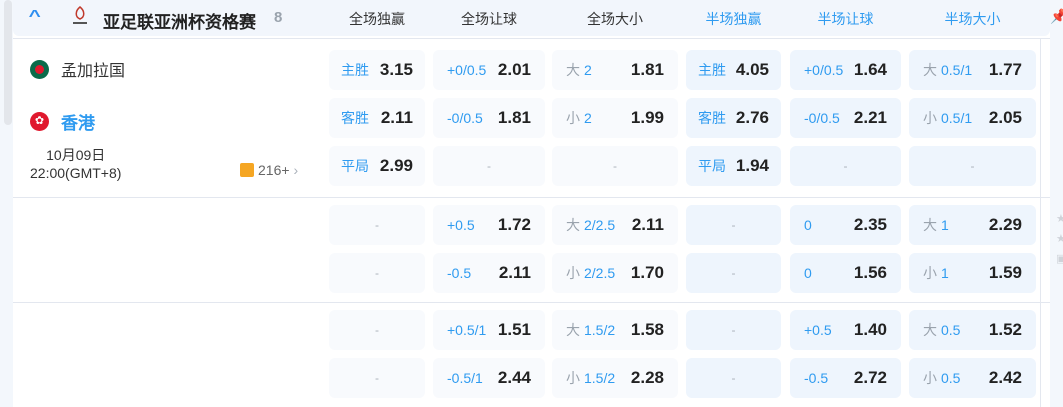 The image size is (1063, 407). Describe the element at coordinates (377, 166) in the screenshot. I see `odds-cell: 平局 2.99` at that location.